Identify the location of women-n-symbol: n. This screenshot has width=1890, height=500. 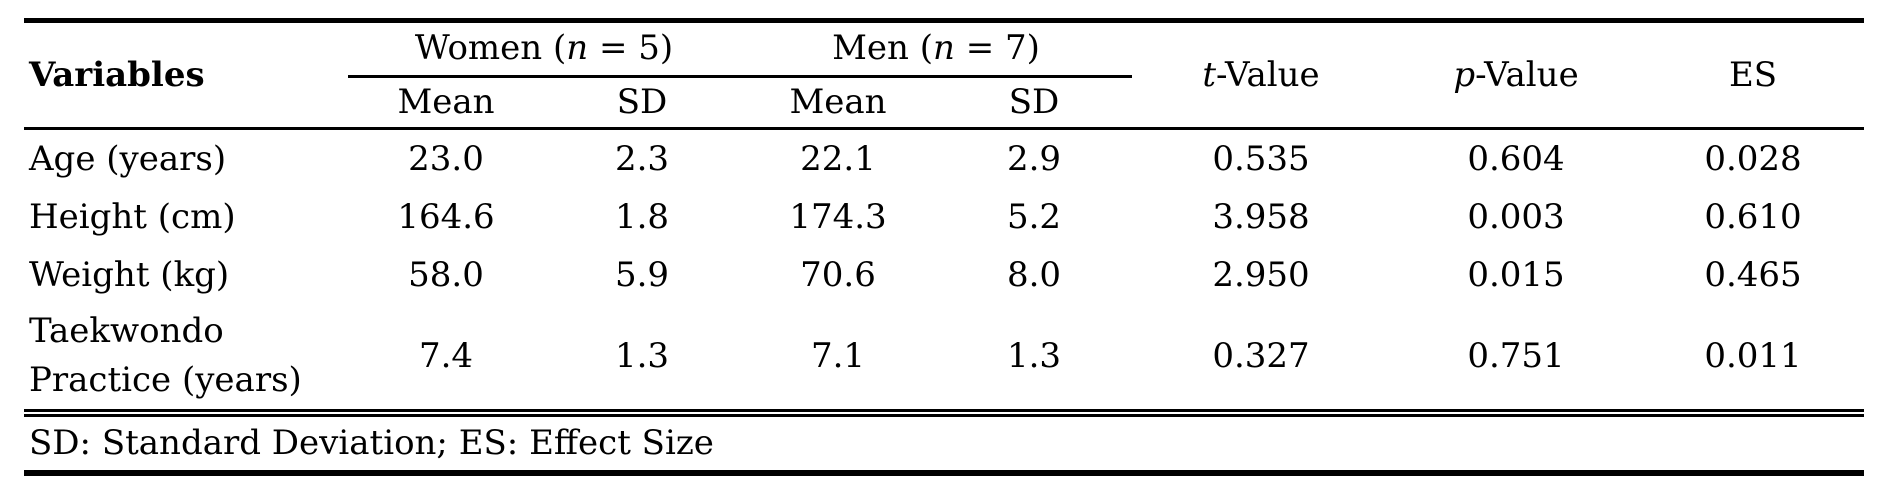
(577, 48).